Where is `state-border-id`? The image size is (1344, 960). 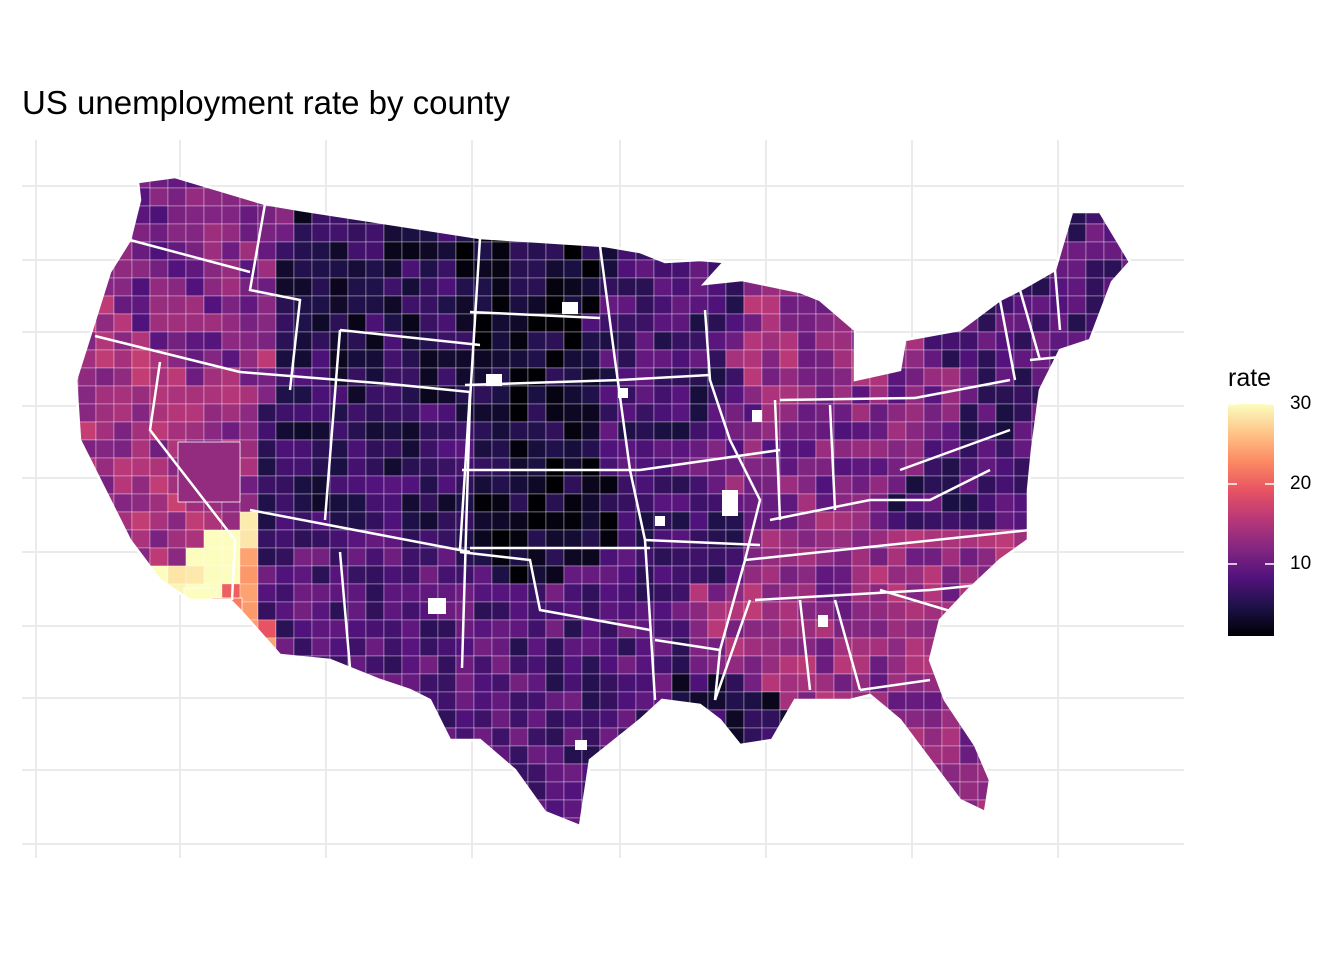 state-border-id is located at coordinates (275, 297).